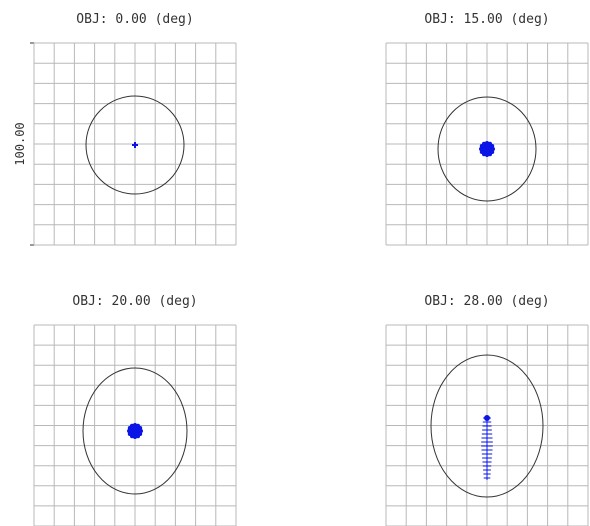  What do you see at coordinates (20, 143) in the screenshot?
I see `scale-bar-label: 100.00` at bounding box center [20, 143].